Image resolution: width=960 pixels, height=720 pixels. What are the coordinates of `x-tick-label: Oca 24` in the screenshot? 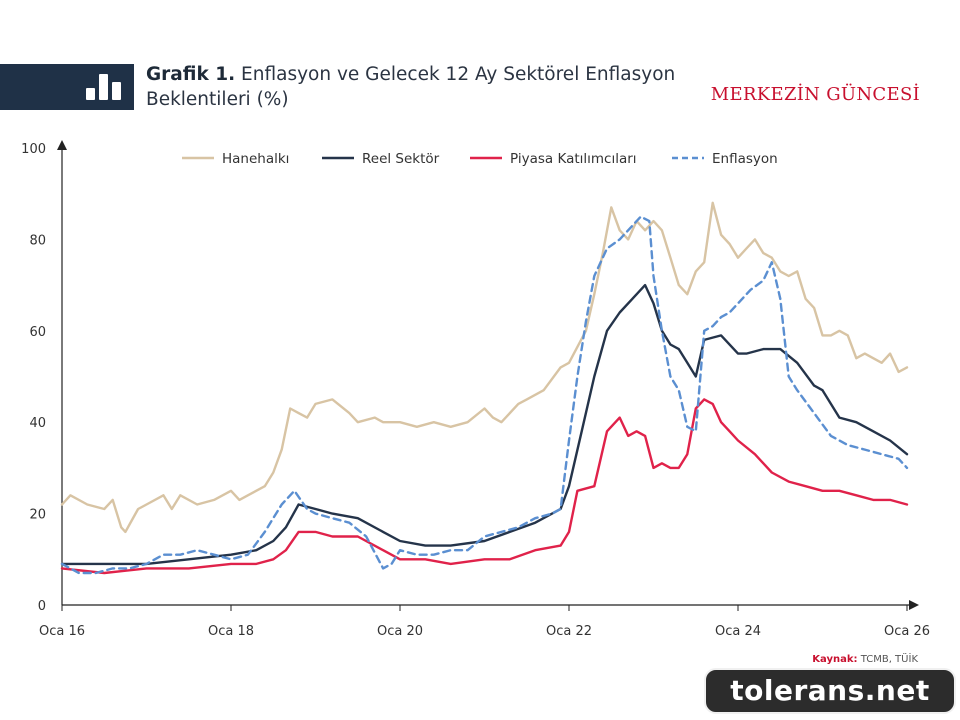 It's located at (738, 631).